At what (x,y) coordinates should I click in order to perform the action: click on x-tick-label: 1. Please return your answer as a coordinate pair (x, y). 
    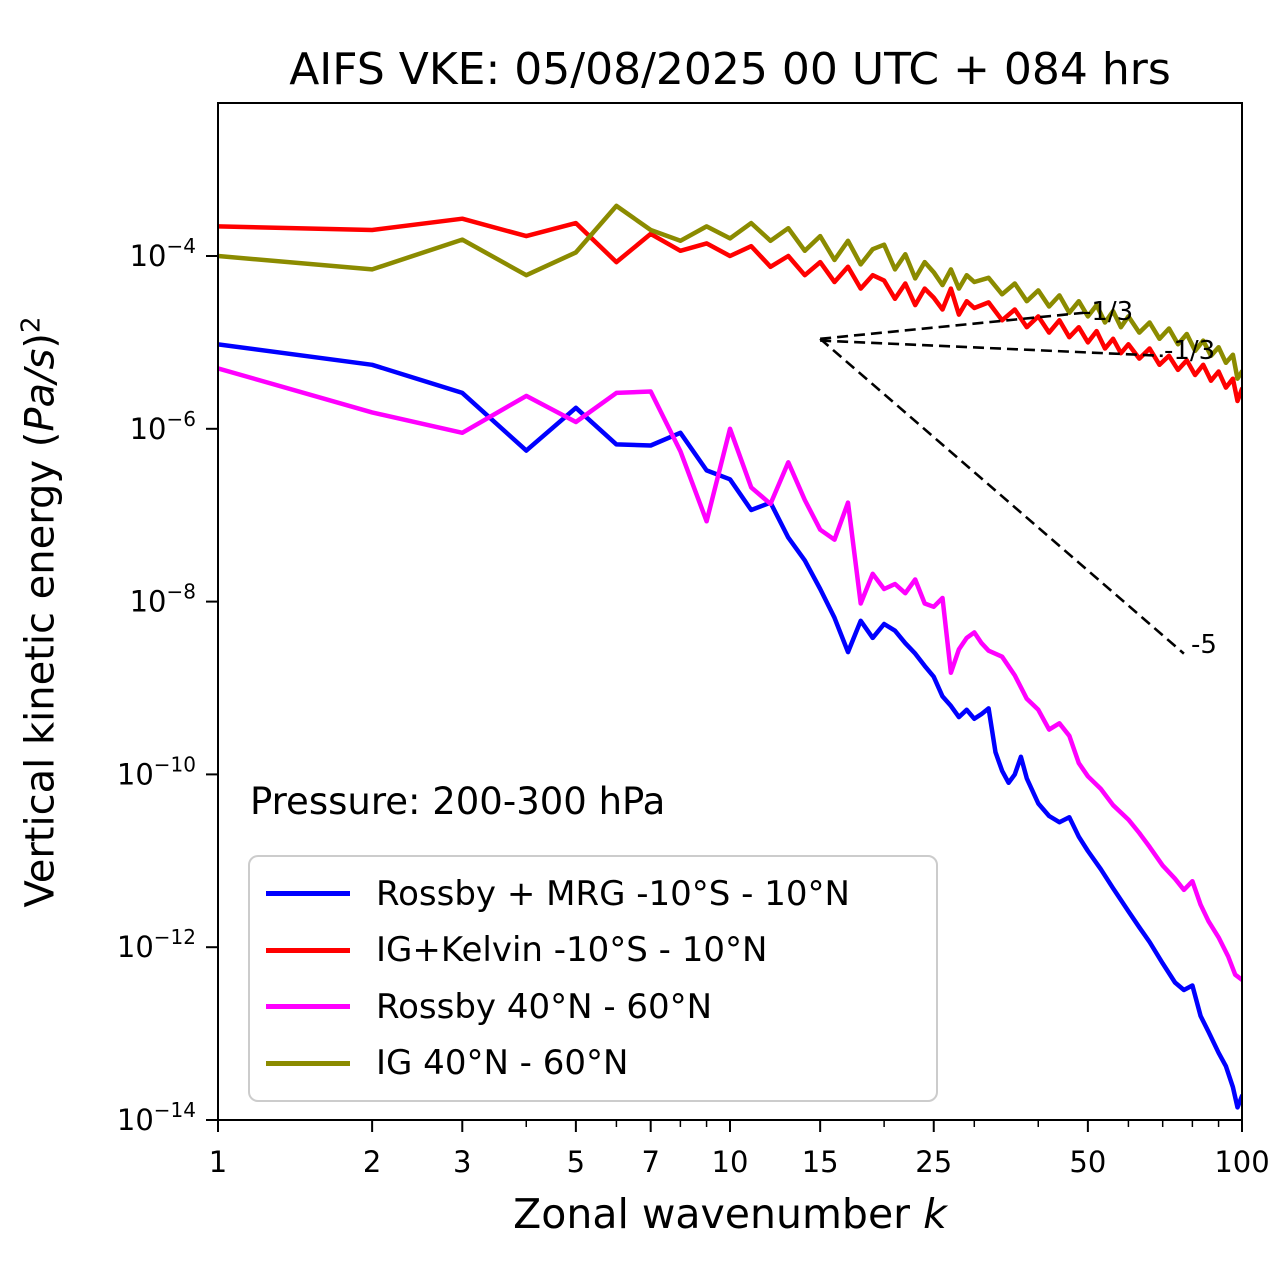
    Looking at the image, I should click on (218, 1162).